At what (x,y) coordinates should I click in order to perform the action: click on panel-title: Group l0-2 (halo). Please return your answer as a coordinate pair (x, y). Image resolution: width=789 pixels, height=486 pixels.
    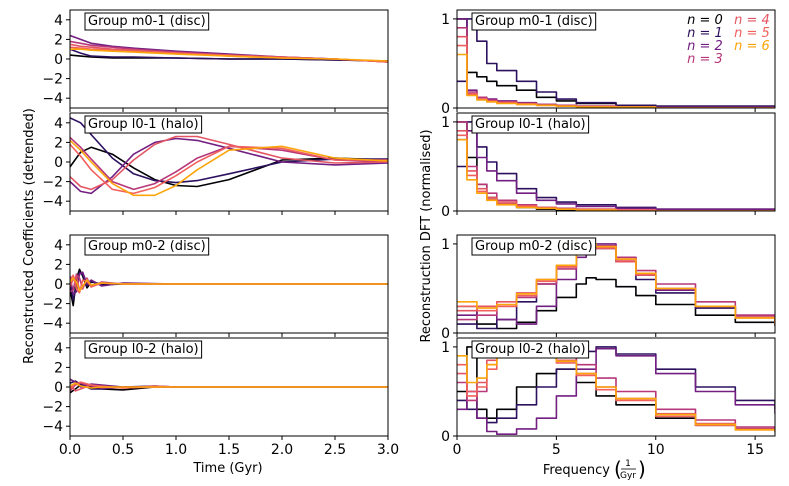
    Looking at the image, I should click on (143, 349).